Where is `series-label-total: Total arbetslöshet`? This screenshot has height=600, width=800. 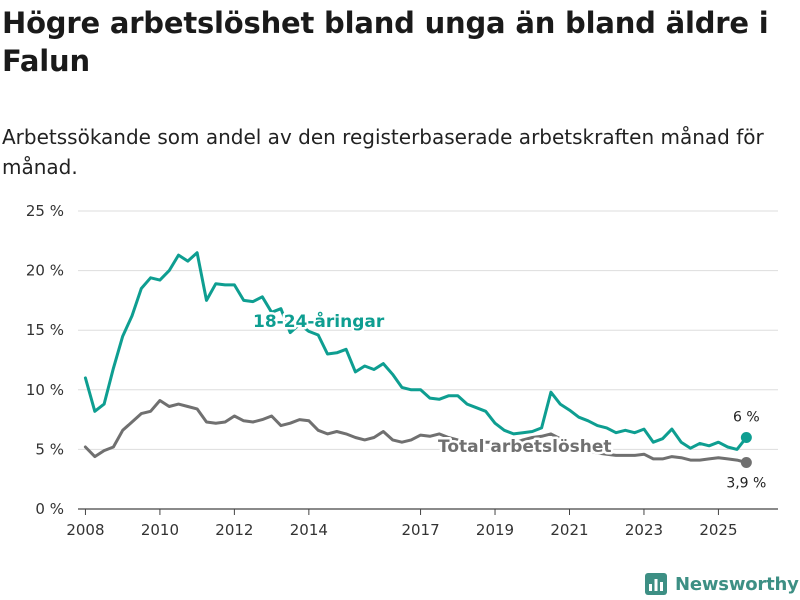
series-label-total: Total arbetslöshet is located at coordinates (525, 447).